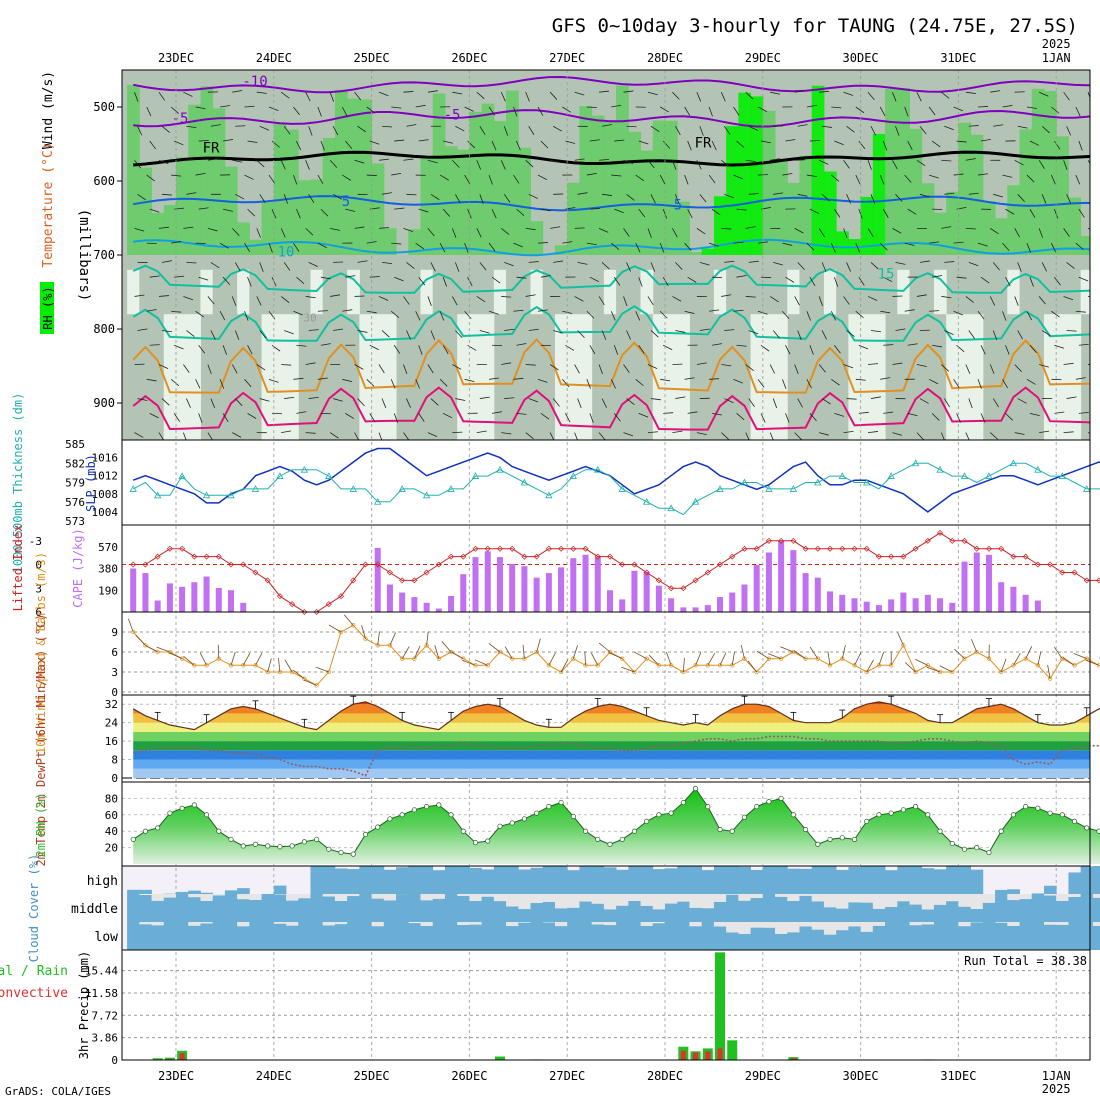 The height and width of the screenshot is (1100, 1100). Describe the element at coordinates (1056, 44) in the screenshot. I see `top-year-label: 2025` at that location.